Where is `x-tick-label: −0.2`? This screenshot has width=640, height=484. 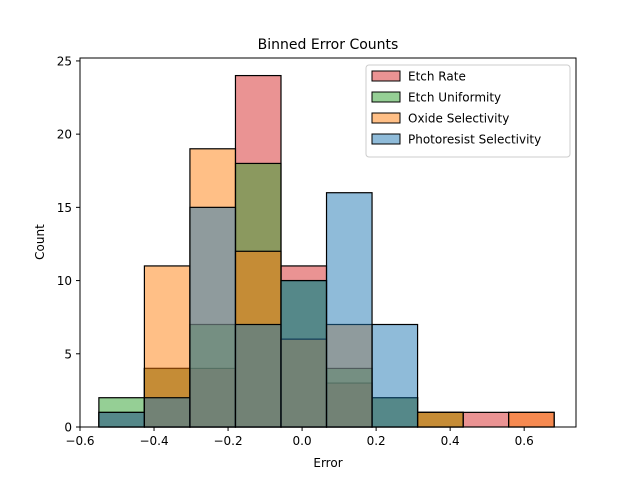 x-tick-label: −0.2 is located at coordinates (227, 441).